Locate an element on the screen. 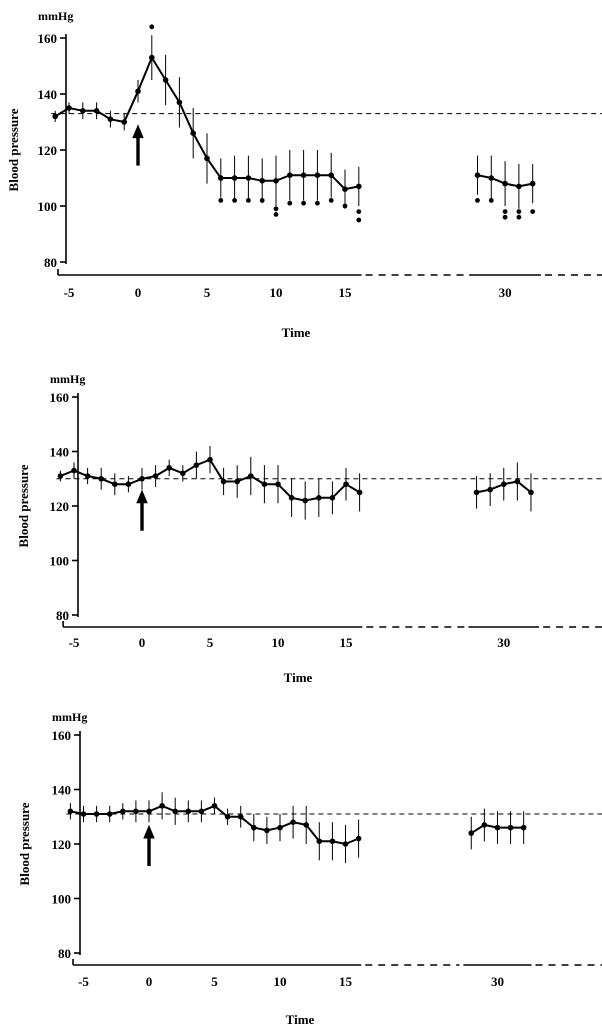 This screenshot has width=602, height=1030. significance-marker-secondary is located at coordinates (276, 214).